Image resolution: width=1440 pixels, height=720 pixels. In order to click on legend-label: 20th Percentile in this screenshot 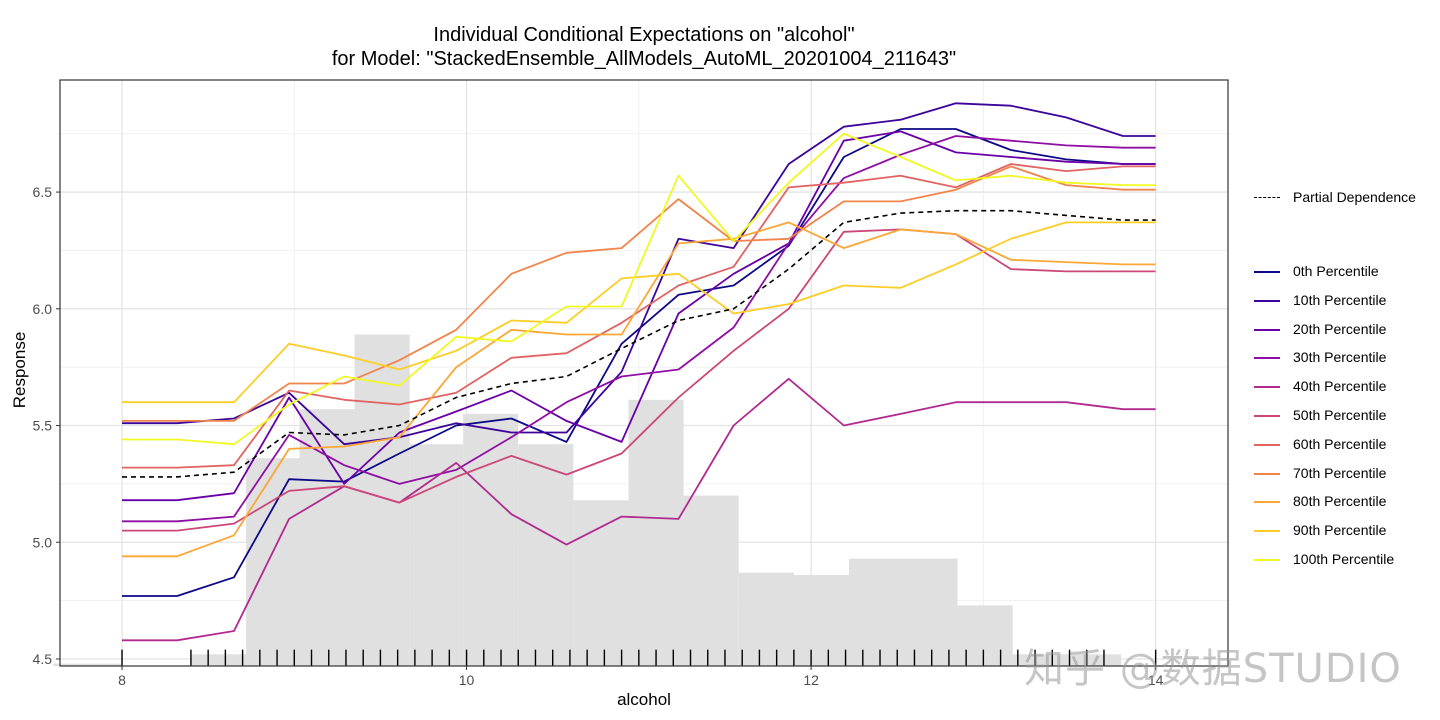, I will do `click(1340, 328)`.